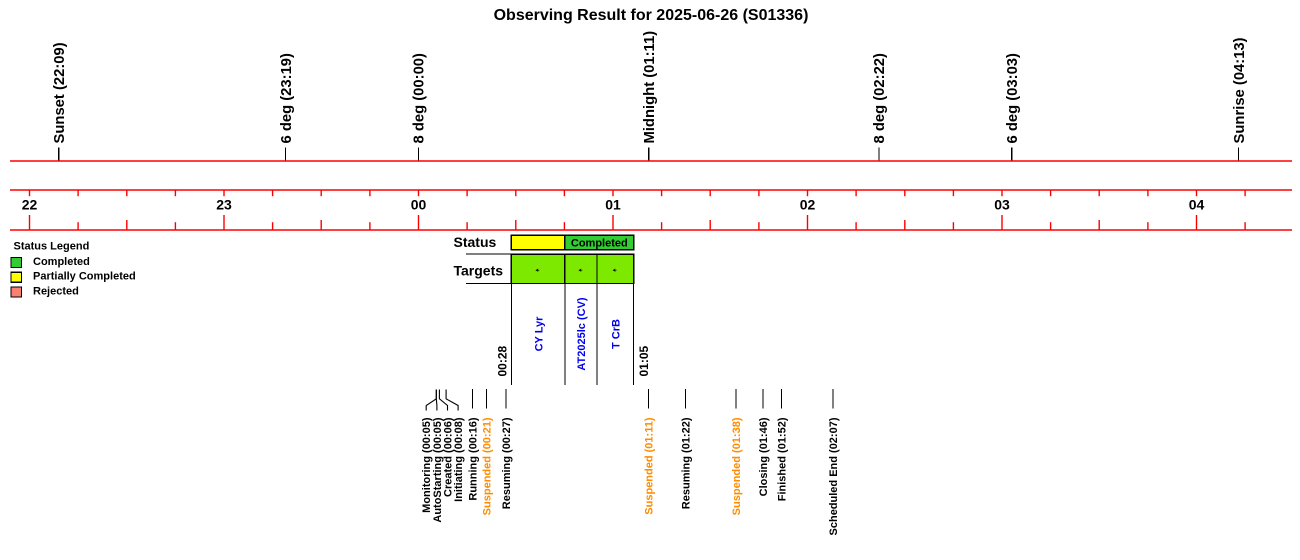 The width and height of the screenshot is (1300, 560). I want to click on svg-text: 00:28, so click(503, 360).